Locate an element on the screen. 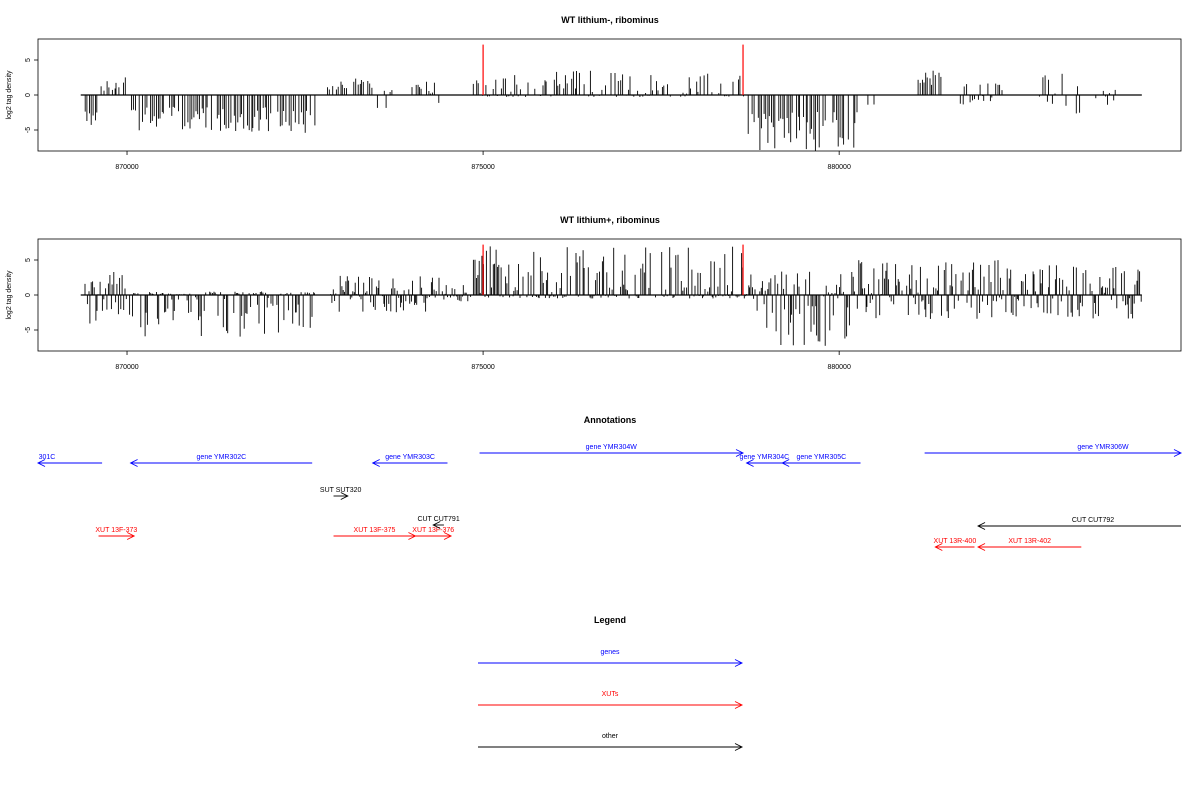 This screenshot has width=1200, height=805. legend-item: XUTs is located at coordinates (611, 700).